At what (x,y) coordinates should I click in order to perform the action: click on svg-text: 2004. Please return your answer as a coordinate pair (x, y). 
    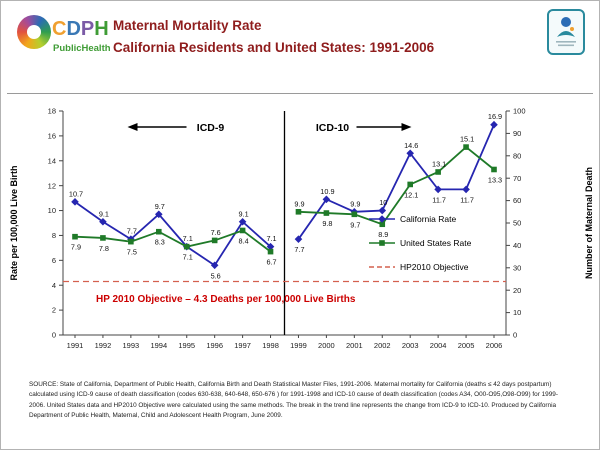
    Looking at the image, I should click on (438, 345).